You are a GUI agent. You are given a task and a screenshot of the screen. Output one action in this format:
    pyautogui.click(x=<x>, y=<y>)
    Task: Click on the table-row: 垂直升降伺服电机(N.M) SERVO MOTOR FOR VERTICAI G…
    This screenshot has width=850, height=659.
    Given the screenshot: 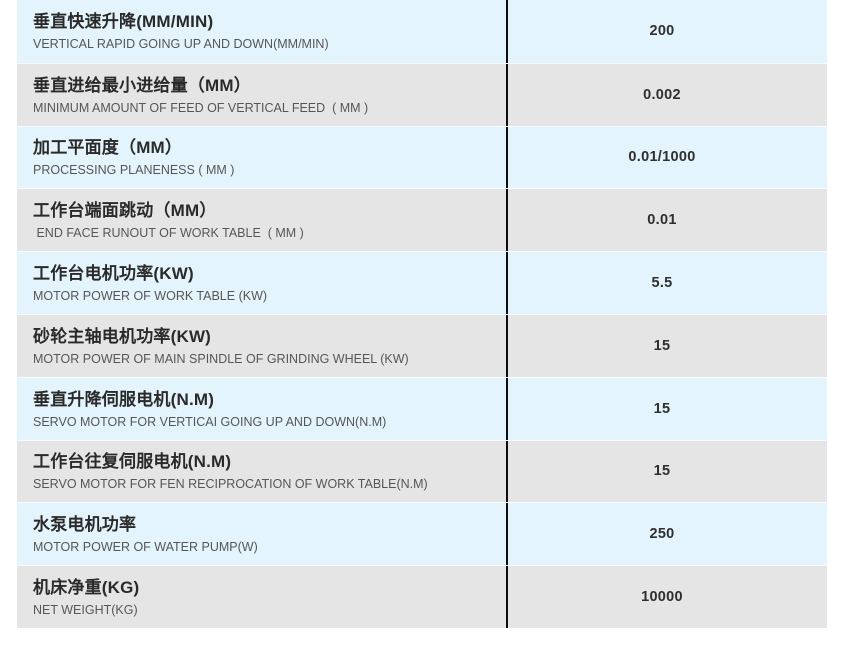 What is the action you would take?
    pyautogui.click(x=422, y=408)
    